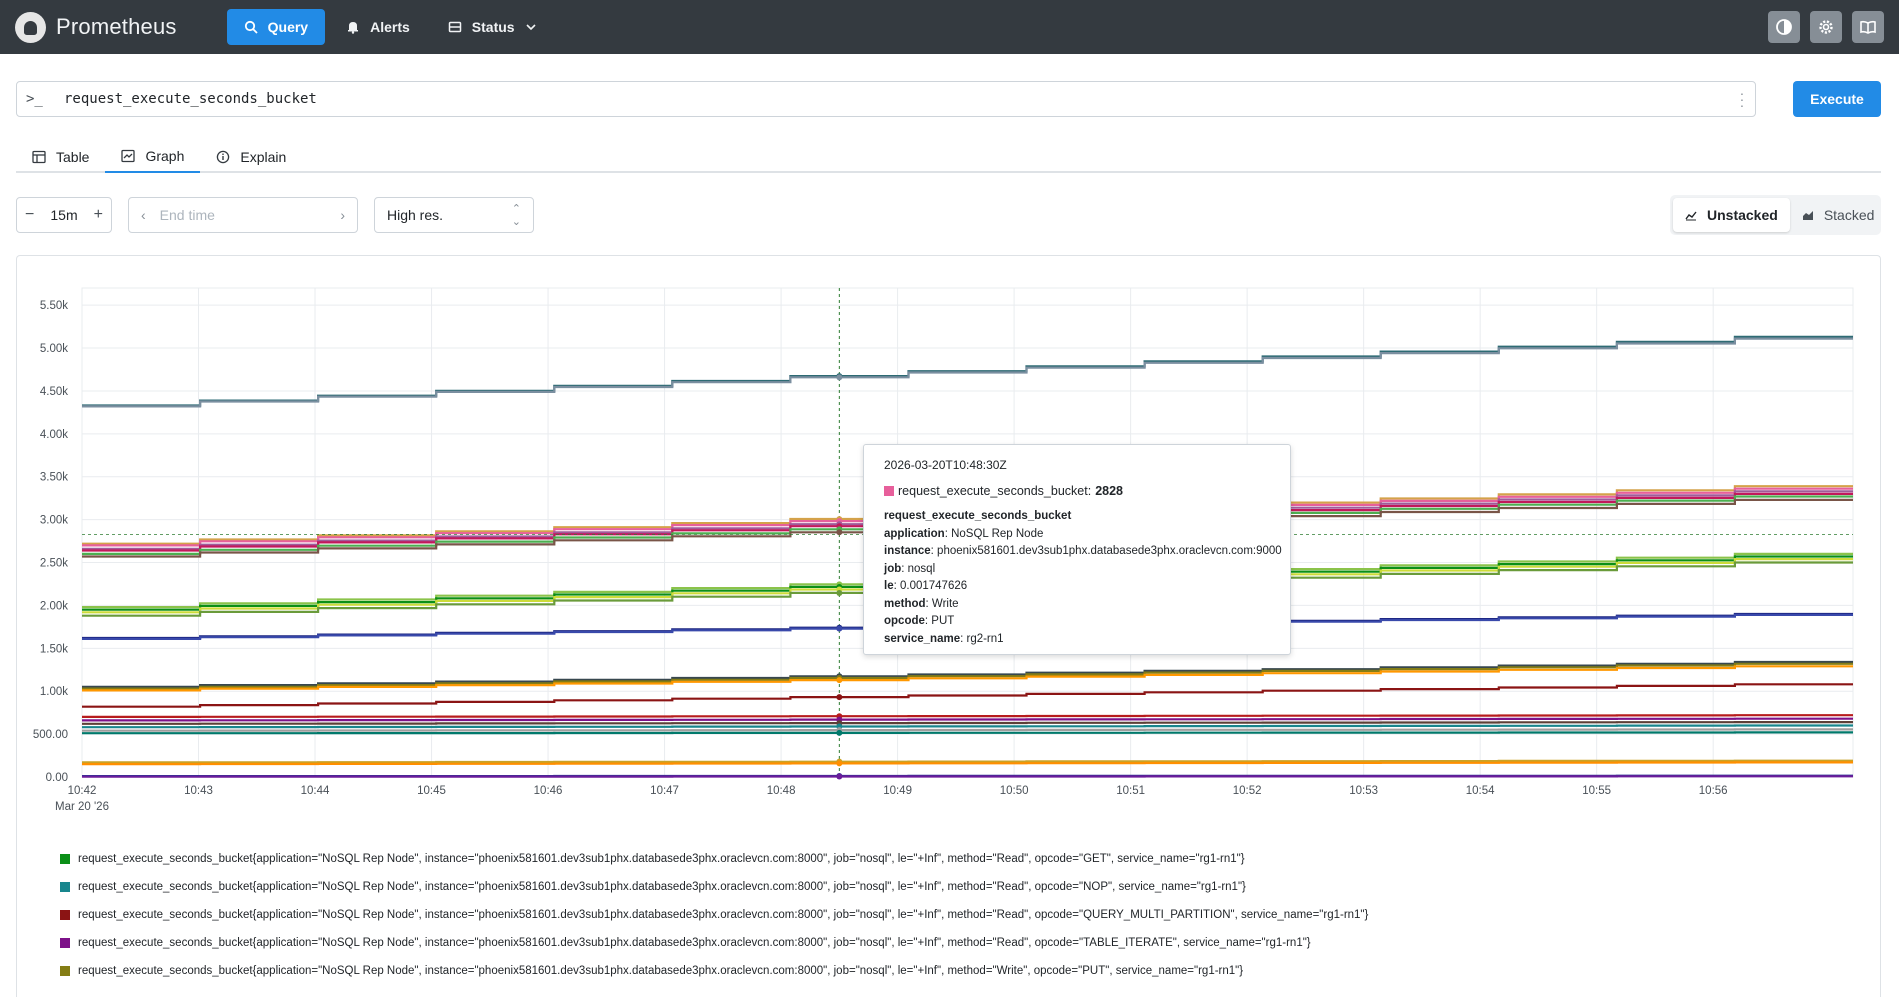  I want to click on y-tick-label: 5.00k, so click(54, 349).